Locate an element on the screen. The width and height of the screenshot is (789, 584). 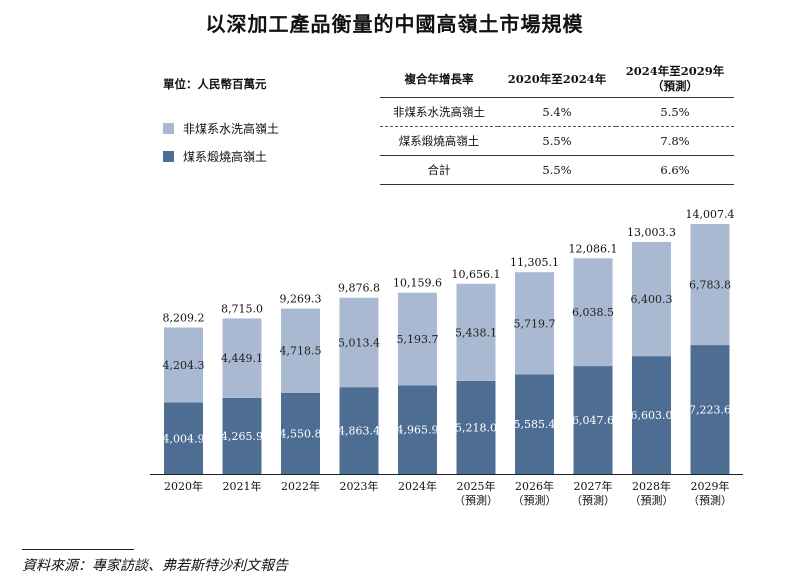
cagr-row-label: 合計 is located at coordinates (439, 170).